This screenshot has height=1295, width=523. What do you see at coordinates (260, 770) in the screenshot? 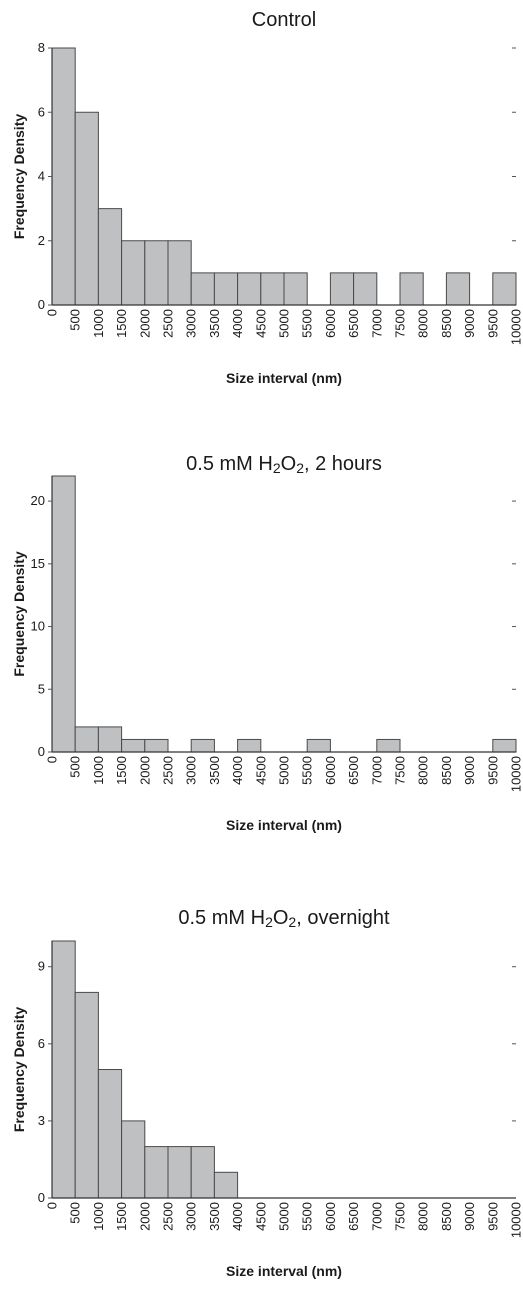
I see `x-tick-label: 4500` at bounding box center [260, 770].